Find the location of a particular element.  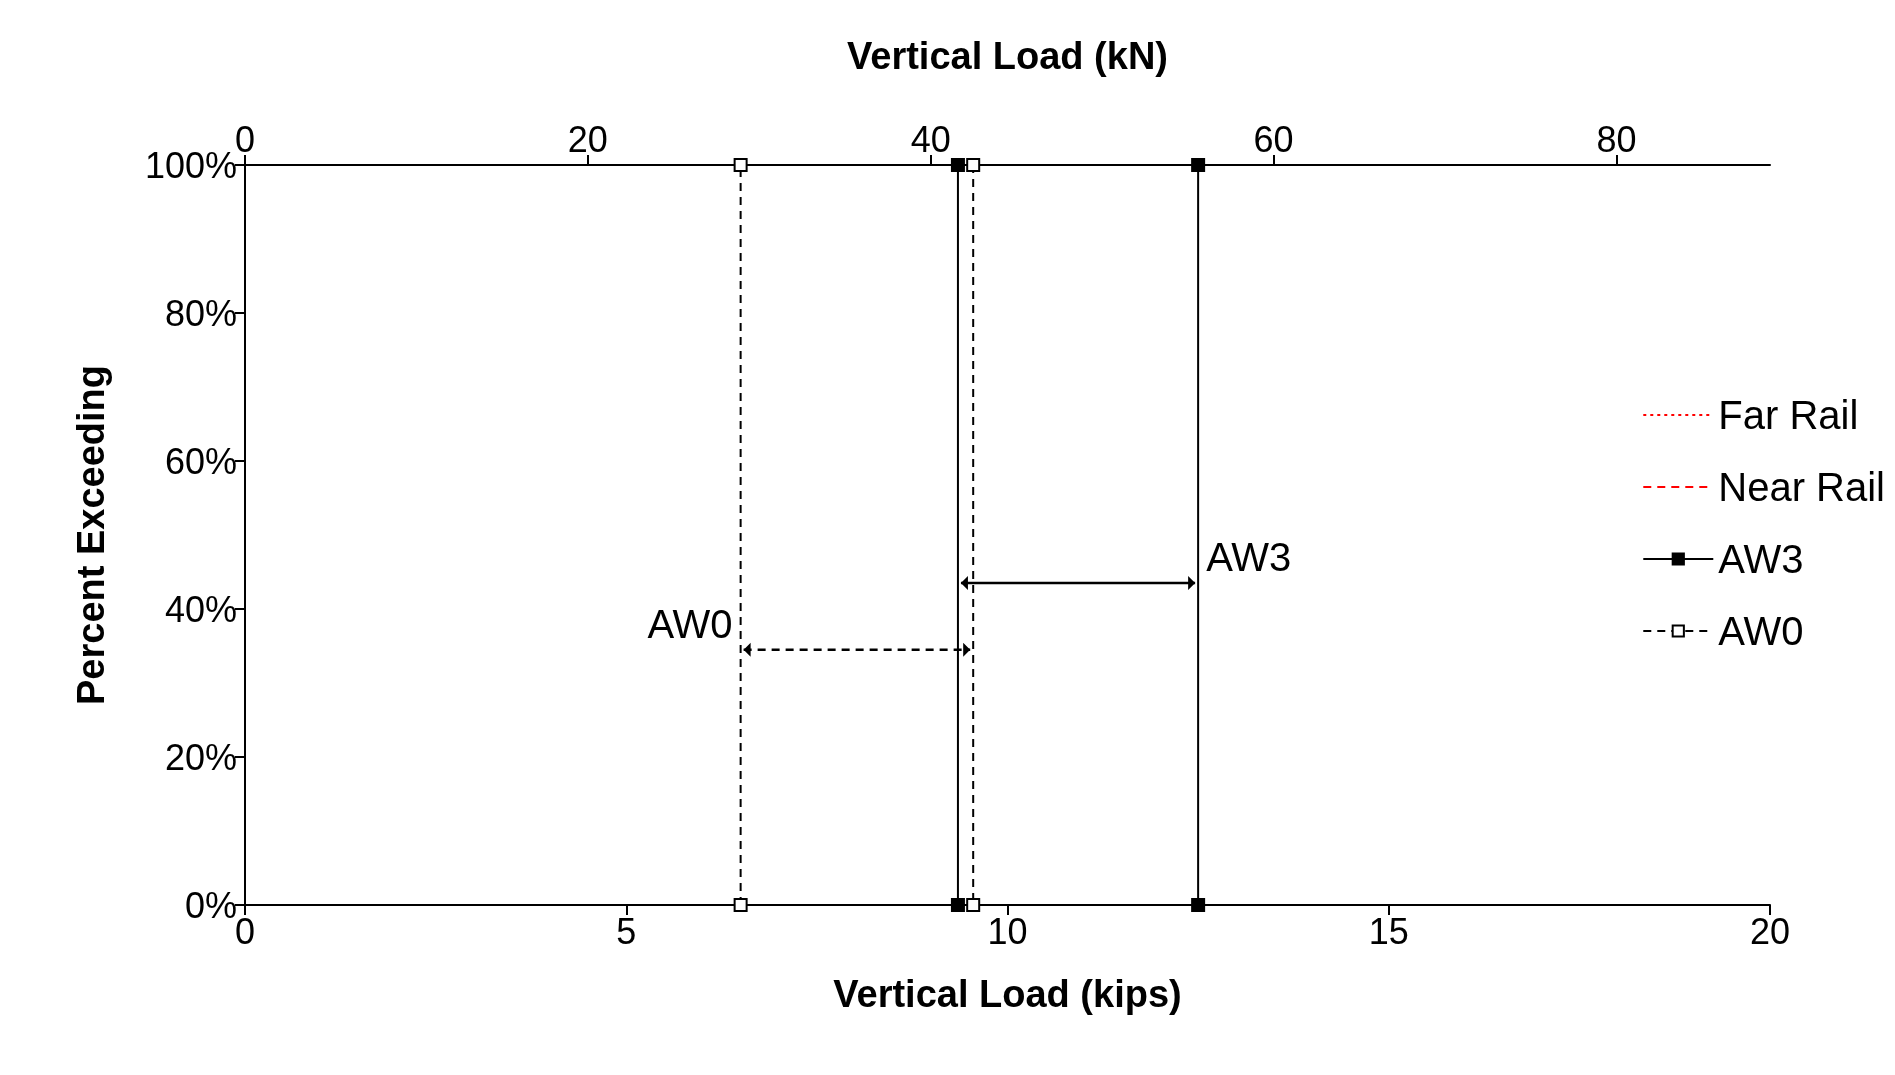

x2-tick-label: 60 is located at coordinates (1273, 139).